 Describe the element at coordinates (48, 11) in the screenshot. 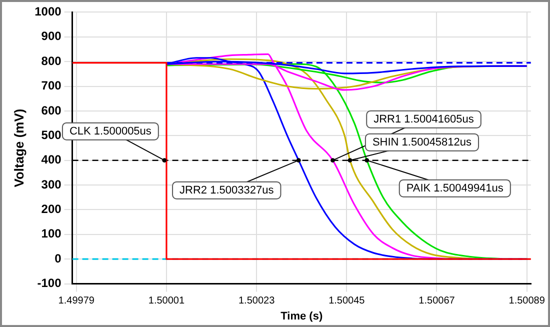

I see `y-tick-label: 1000` at that location.